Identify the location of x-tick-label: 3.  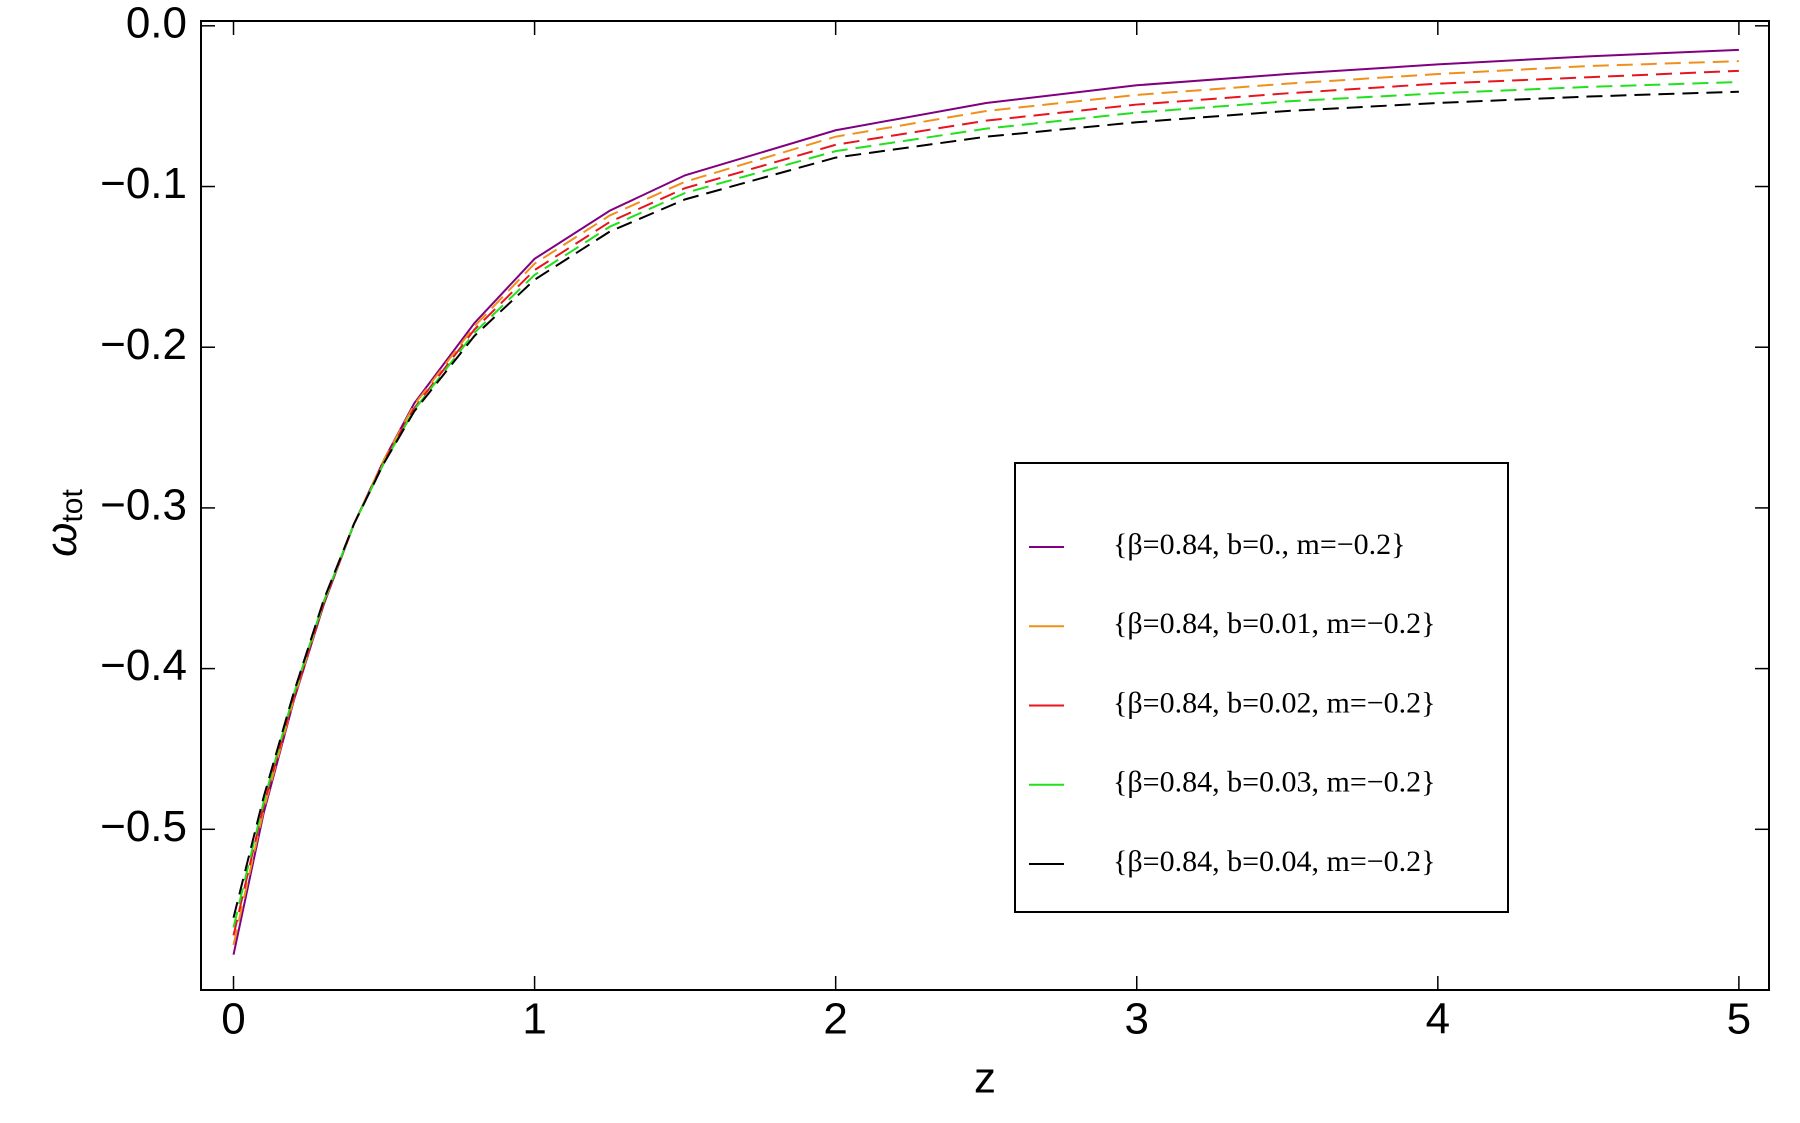
(1136, 1019).